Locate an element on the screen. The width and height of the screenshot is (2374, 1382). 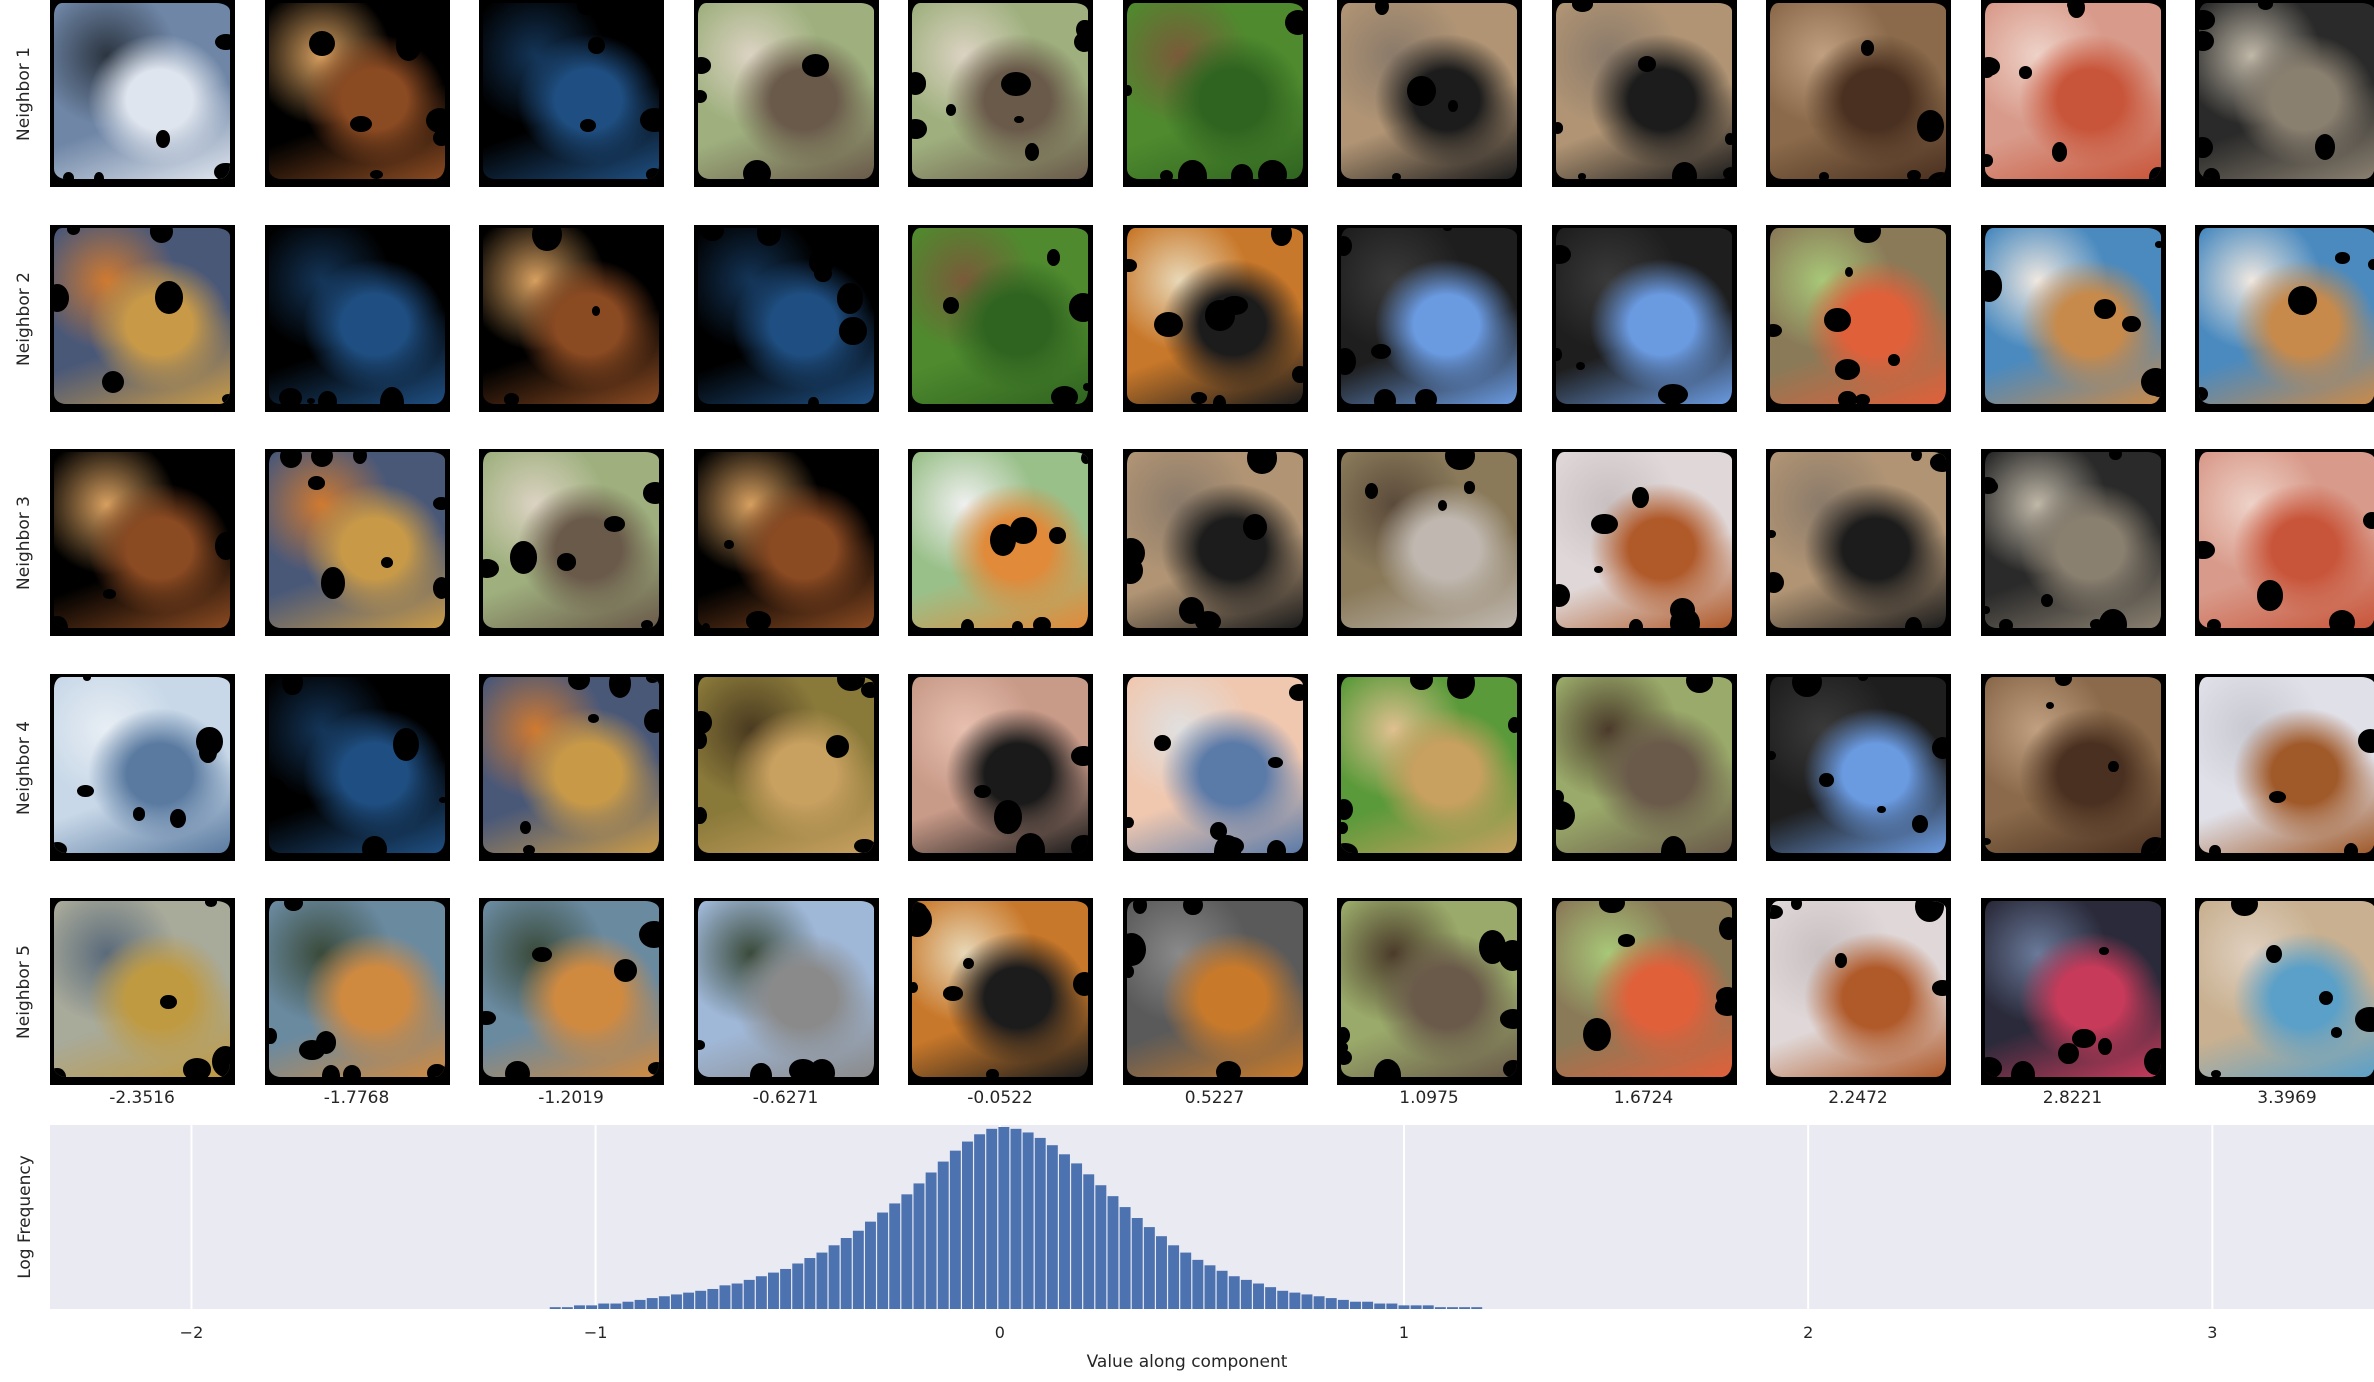
thumbnail-pug-puppies is located at coordinates (2073, 93).